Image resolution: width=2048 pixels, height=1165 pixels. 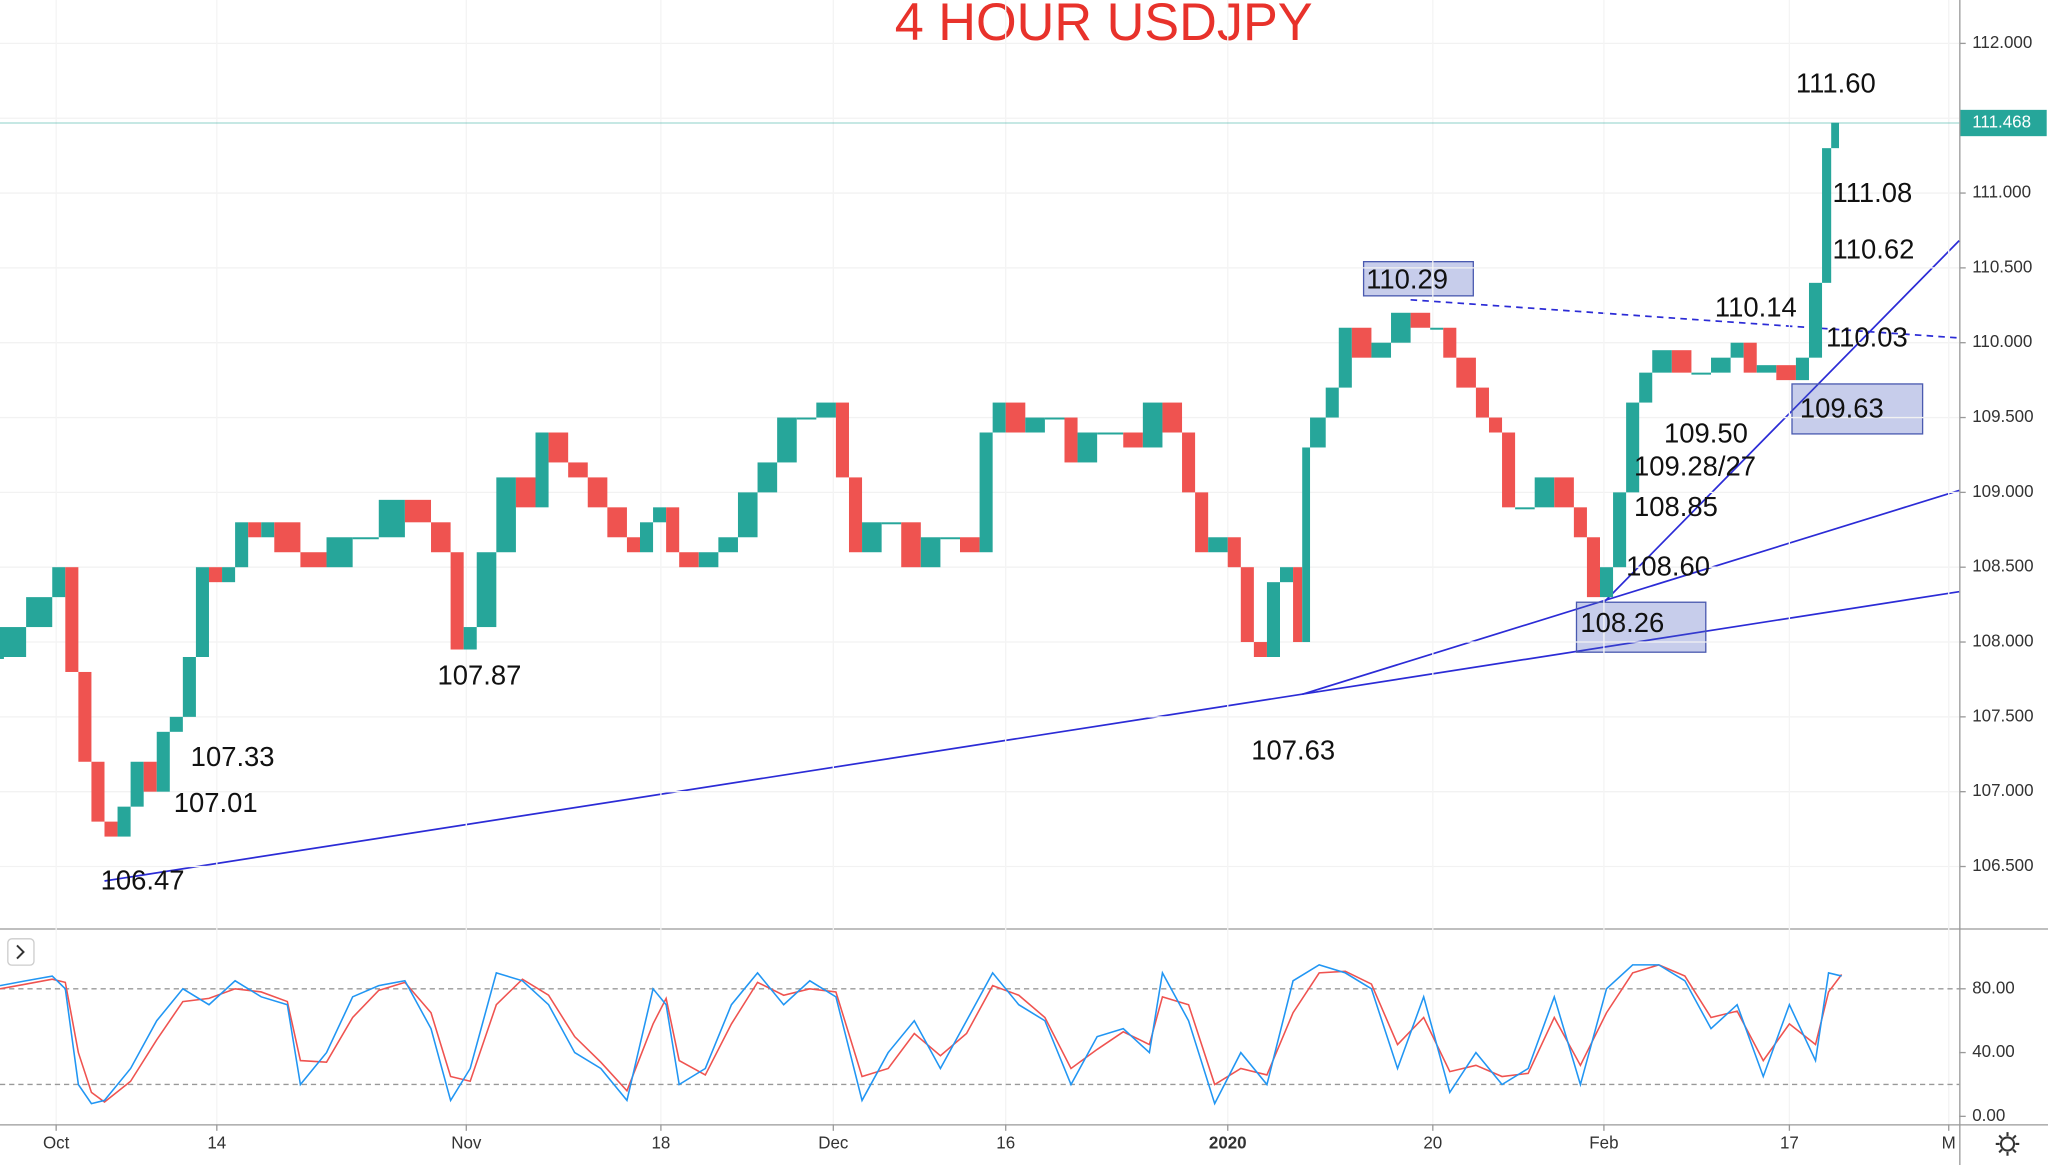 I want to click on y-tick-label: 109.000, so click(x=2002, y=491).